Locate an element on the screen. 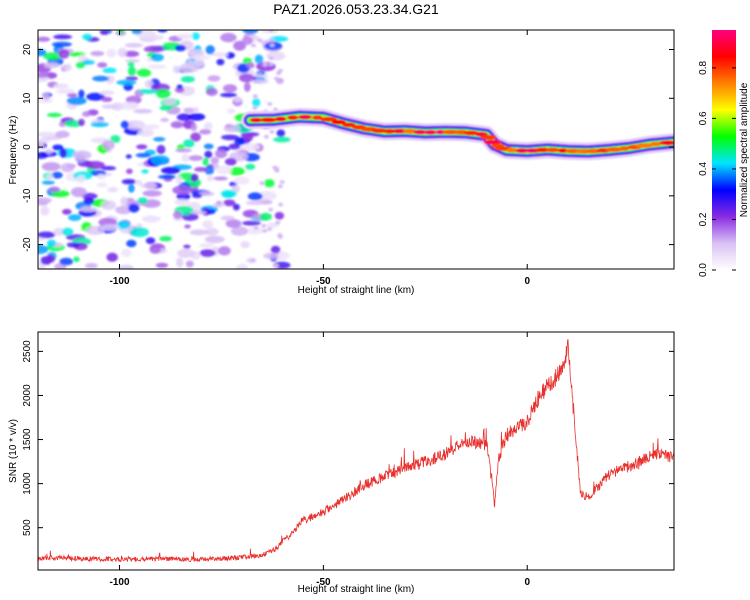  snr-x-axis-label: Height of straight line (km) is located at coordinates (356, 589).